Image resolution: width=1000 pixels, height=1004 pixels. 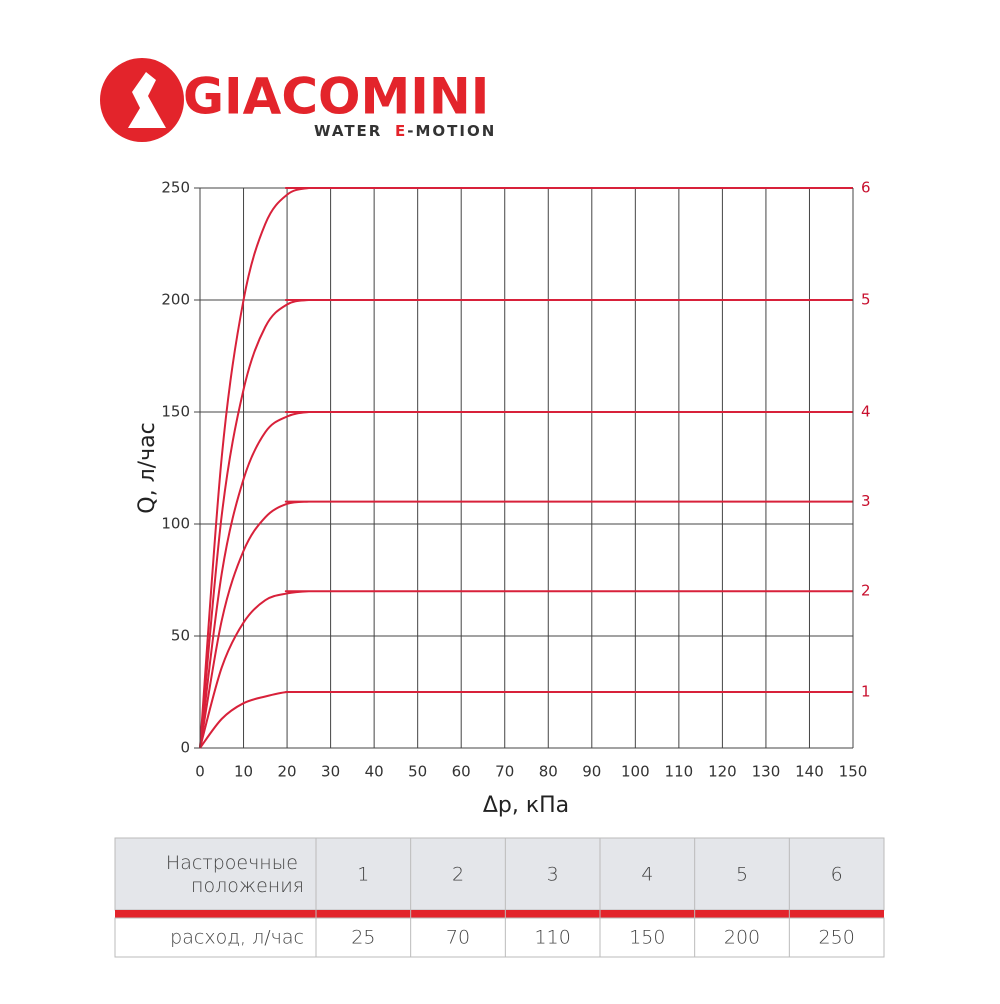 I want to click on table-cell: 25, so click(x=363, y=938).